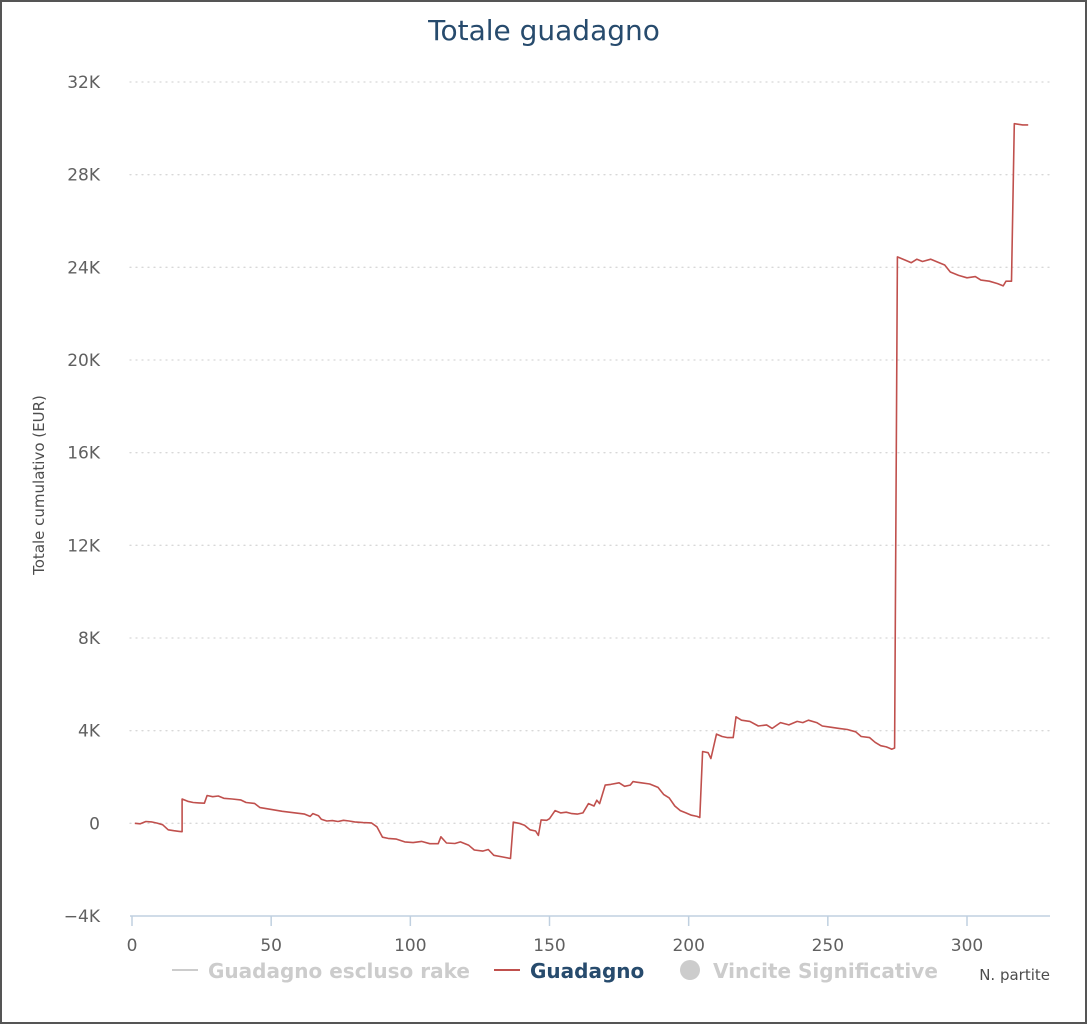 The height and width of the screenshot is (1026, 1087). What do you see at coordinates (825, 971) in the screenshot?
I see `legend-label: Vincite Significative` at bounding box center [825, 971].